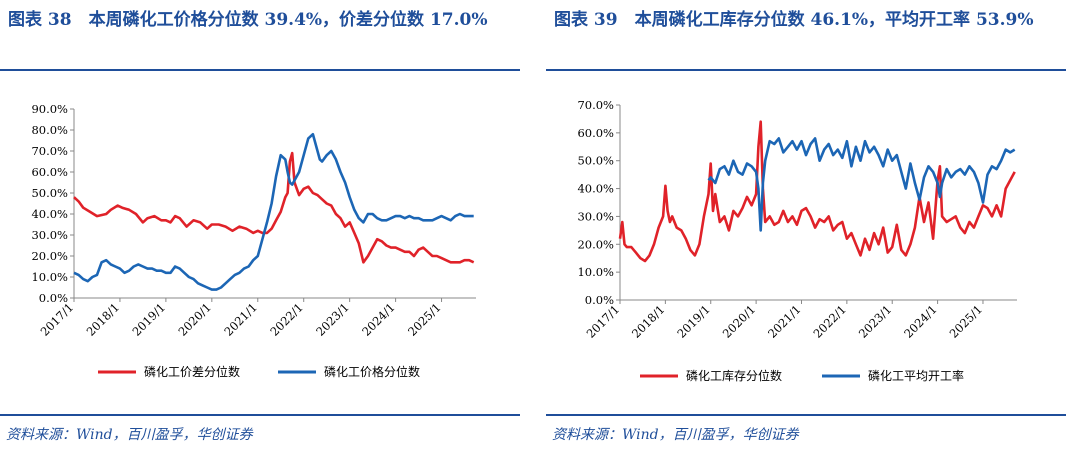  I want to click on chart-title: 图表 38 本周磷化工价格分位数 39.4%，价差分位数 17.0%, so click(248, 20).